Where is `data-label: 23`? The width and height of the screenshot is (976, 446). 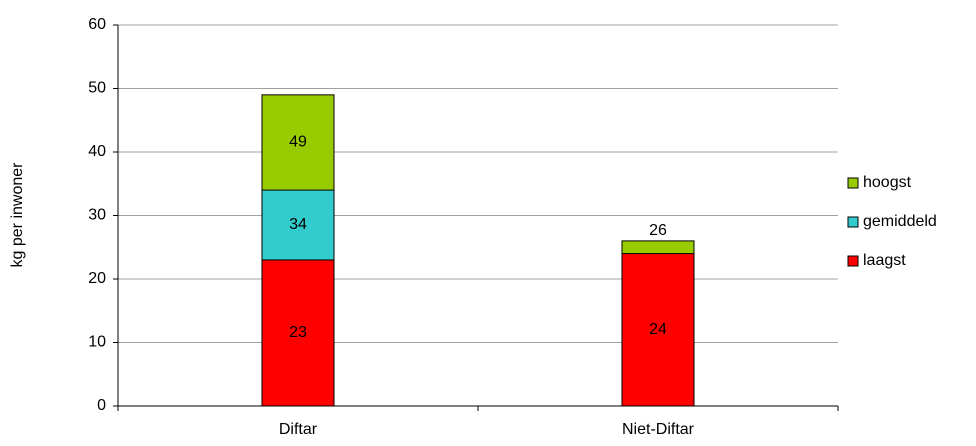
data-label: 23 is located at coordinates (298, 332).